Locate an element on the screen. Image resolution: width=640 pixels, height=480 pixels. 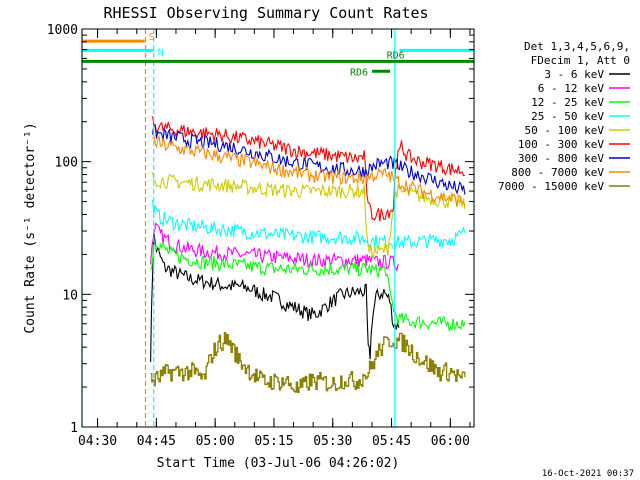
y-tick-label-1: 1 is located at coordinates (74, 428).